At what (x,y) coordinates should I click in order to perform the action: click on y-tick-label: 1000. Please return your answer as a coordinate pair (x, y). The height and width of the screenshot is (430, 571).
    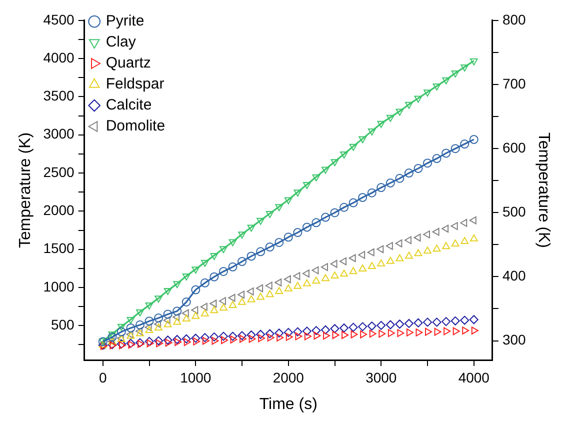
    Looking at the image, I should click on (59, 286).